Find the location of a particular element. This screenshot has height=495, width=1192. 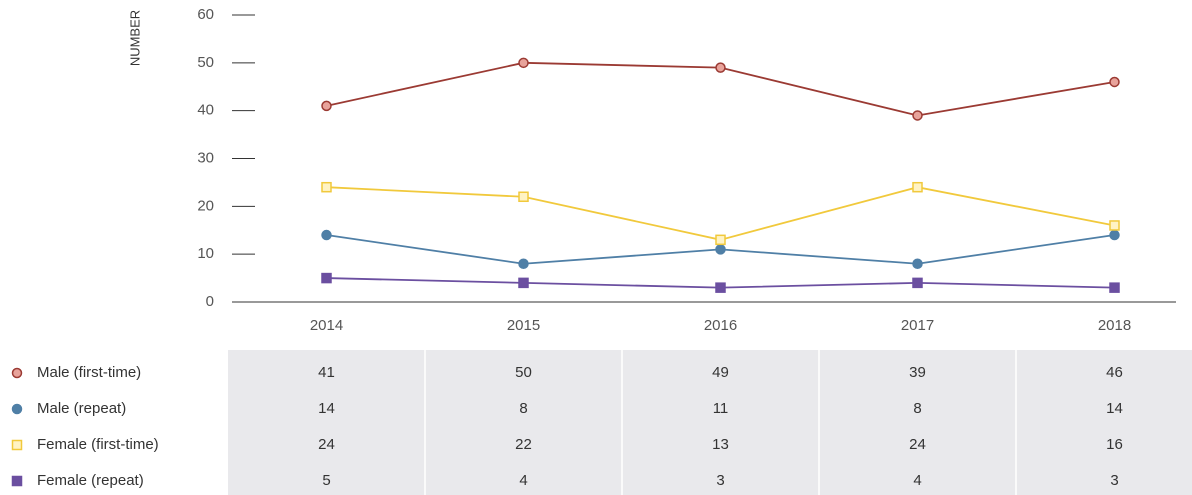

x-tick-label: 2015 is located at coordinates (523, 325).